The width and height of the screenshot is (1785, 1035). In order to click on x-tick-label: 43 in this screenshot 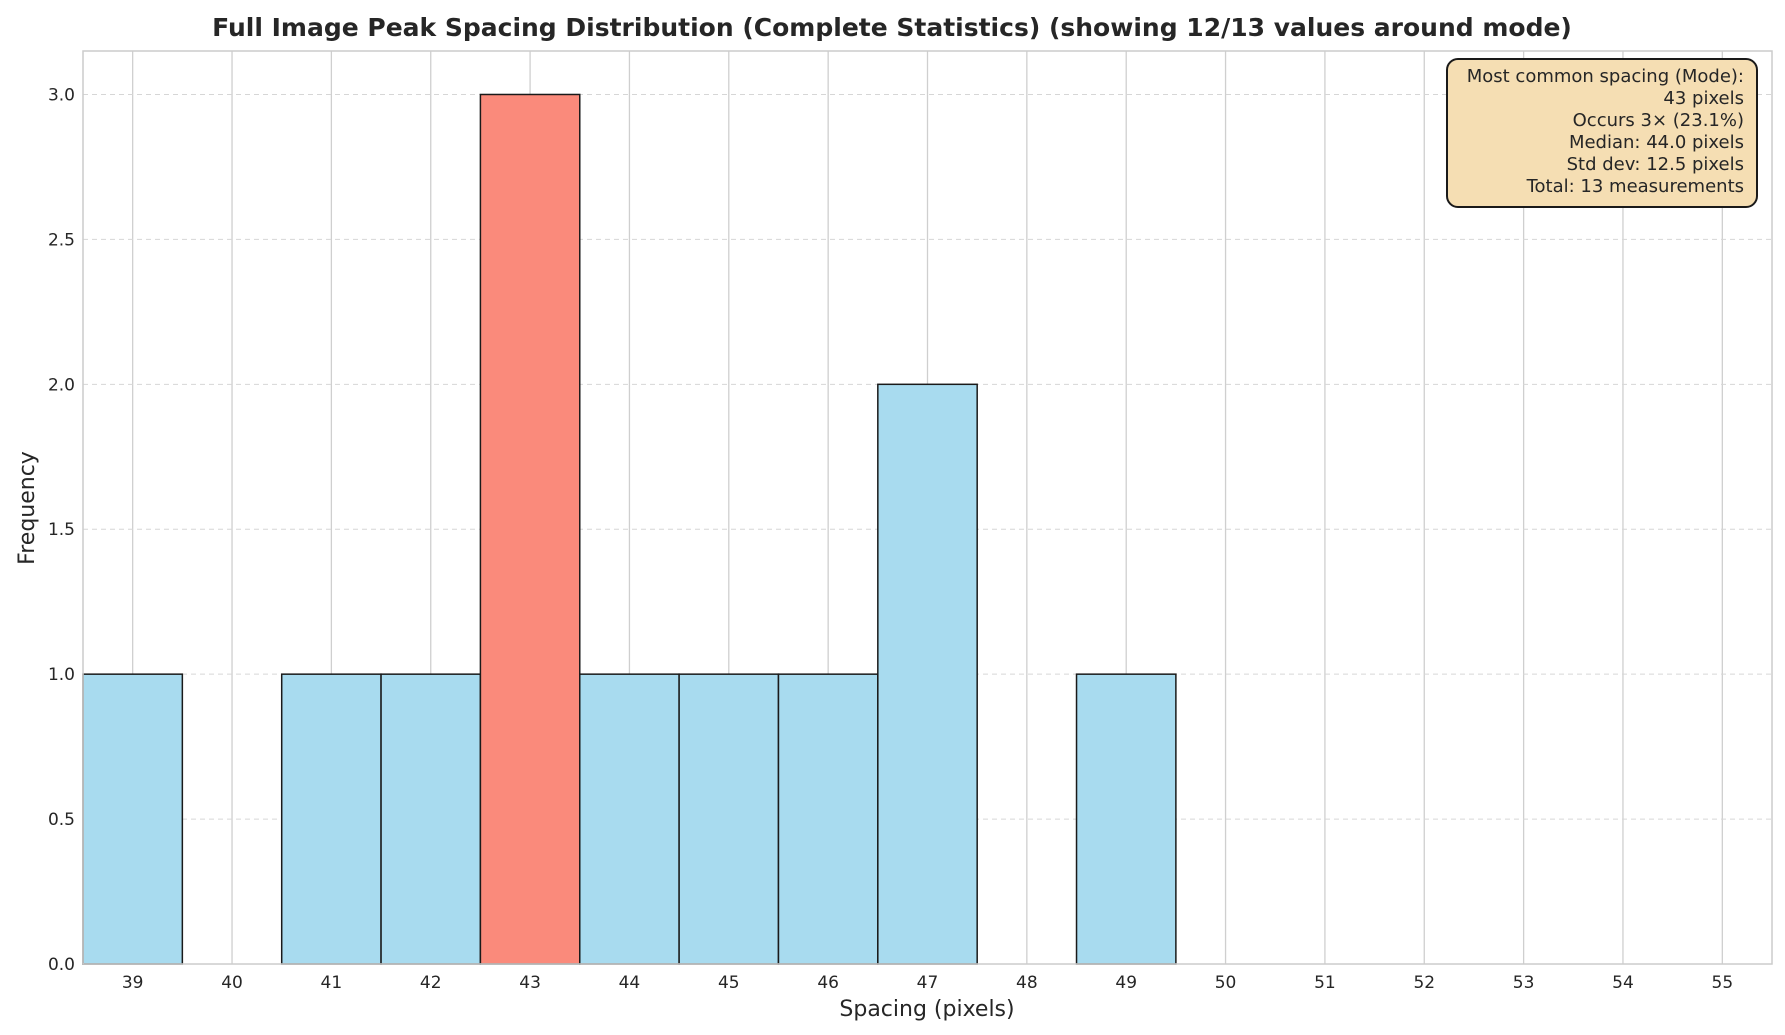, I will do `click(530, 983)`.